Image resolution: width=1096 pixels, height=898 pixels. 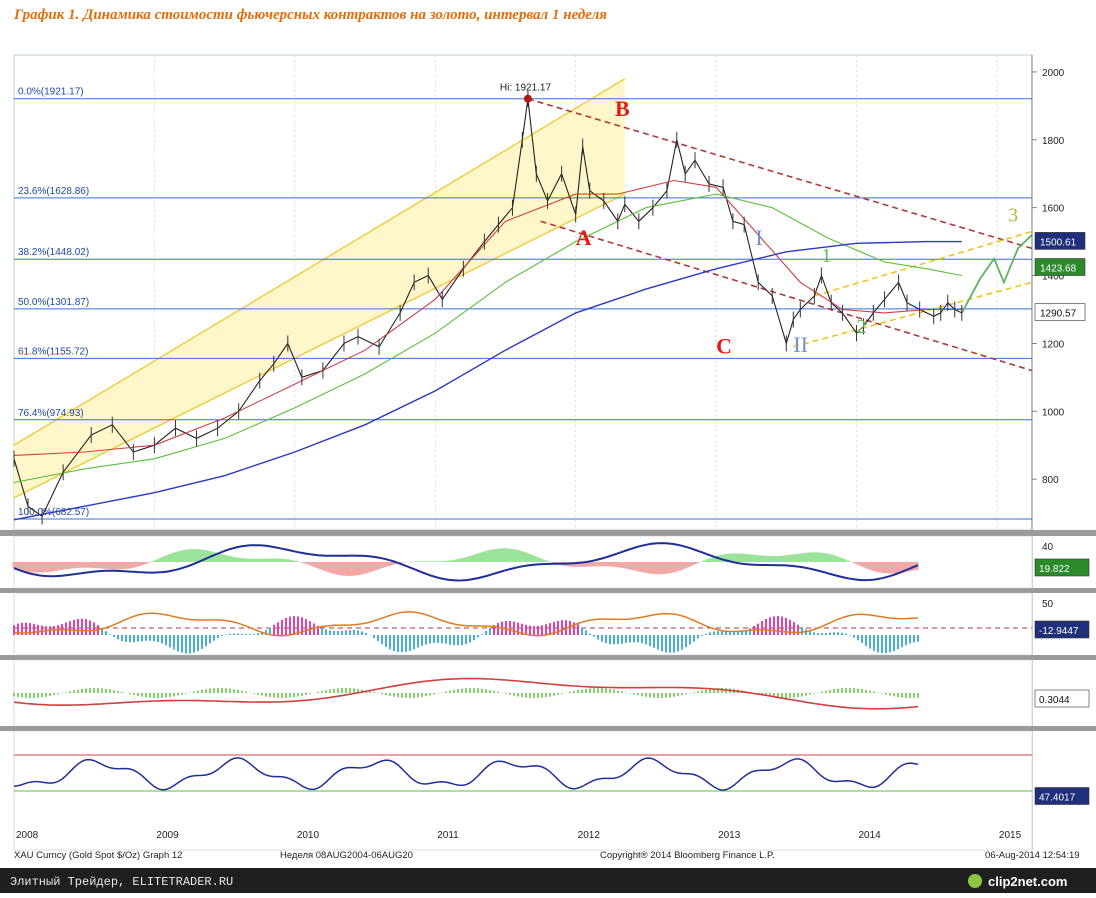 I want to click on indicator-panel-3: 0.3044, so click(x=551, y=693).